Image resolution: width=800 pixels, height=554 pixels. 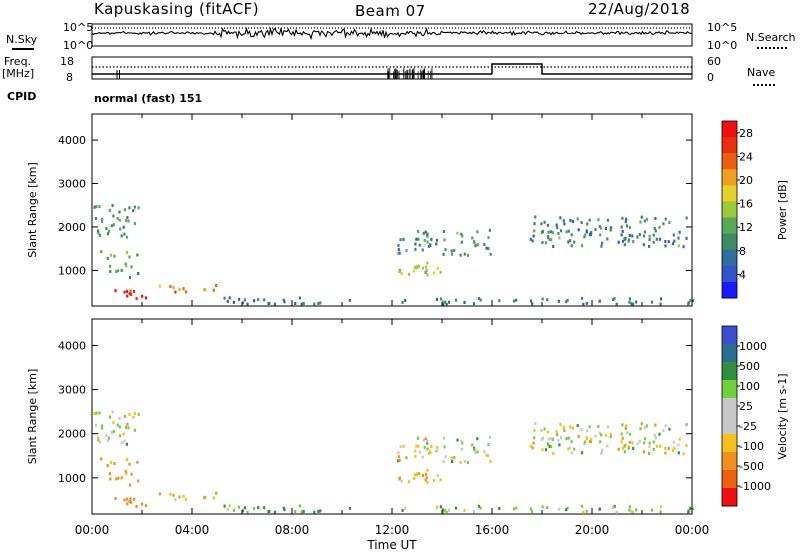 I want to click on power-colorbar-label: Power [dB], so click(x=782, y=210).